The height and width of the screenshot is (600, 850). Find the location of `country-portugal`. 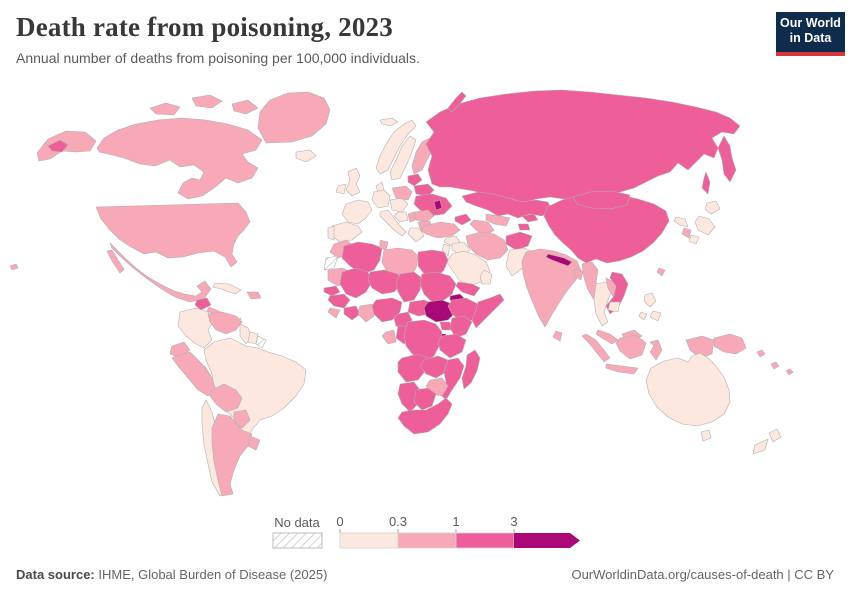

country-portugal is located at coordinates (331, 233).